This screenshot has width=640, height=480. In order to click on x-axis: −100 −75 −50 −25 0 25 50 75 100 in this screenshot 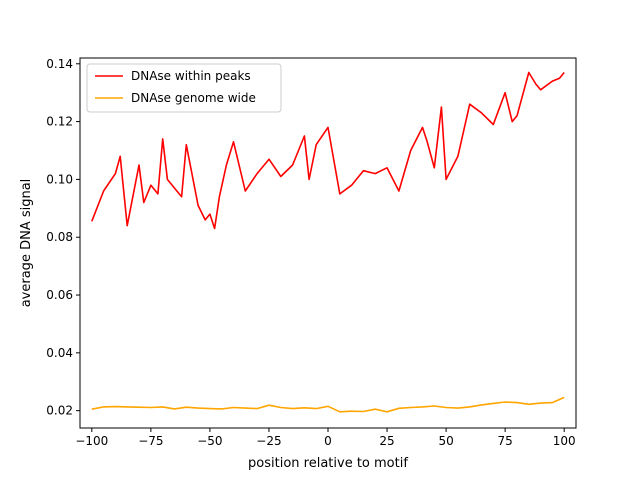, I will do `click(325, 438)`.